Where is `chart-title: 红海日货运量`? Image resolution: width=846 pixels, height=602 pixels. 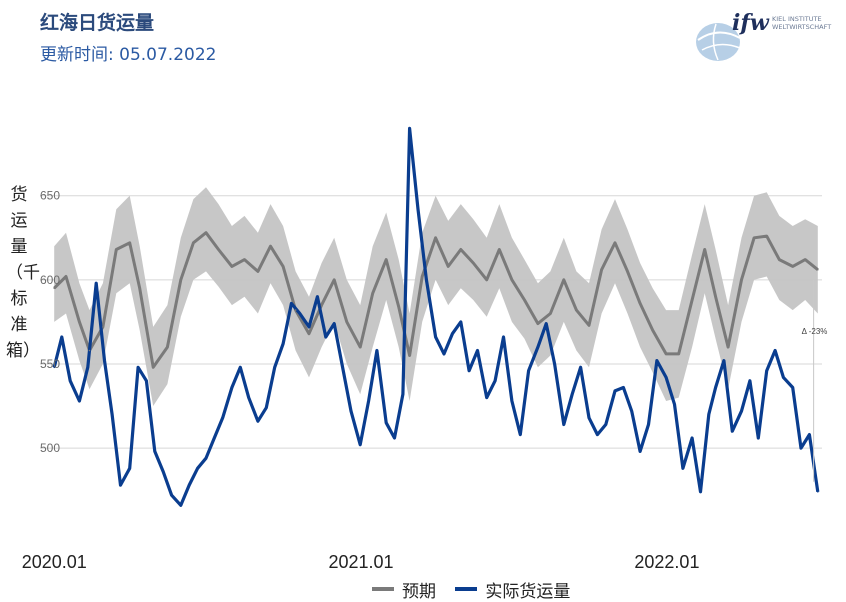 chart-title: 红海日货运量 is located at coordinates (97, 23).